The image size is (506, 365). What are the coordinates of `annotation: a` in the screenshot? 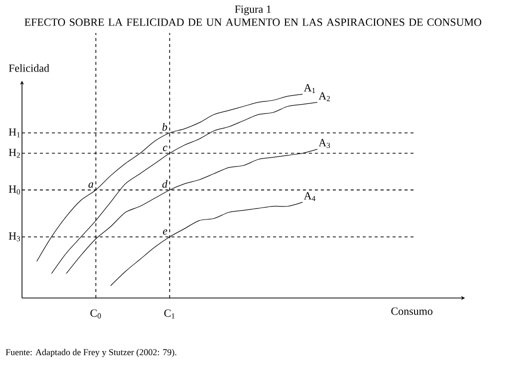 It's located at (91, 185).